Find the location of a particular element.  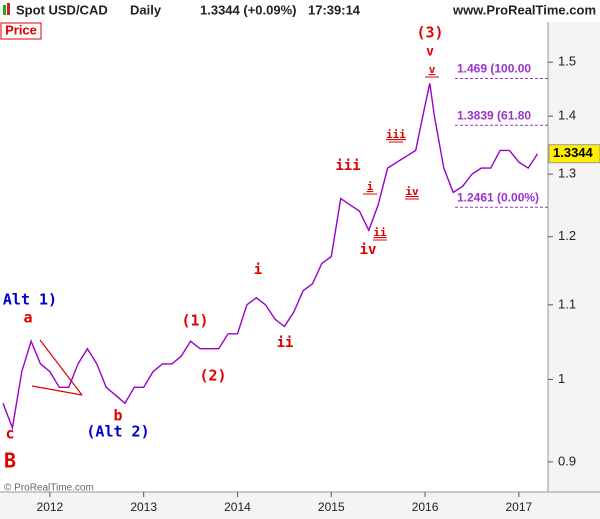

y-tick-label: 1.2 is located at coordinates (567, 235).